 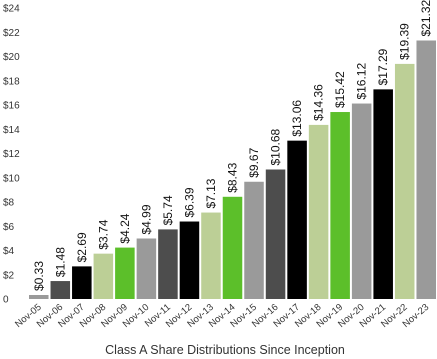 What do you see at coordinates (11, 57) in the screenshot?
I see `y-tick-label: $20` at bounding box center [11, 57].